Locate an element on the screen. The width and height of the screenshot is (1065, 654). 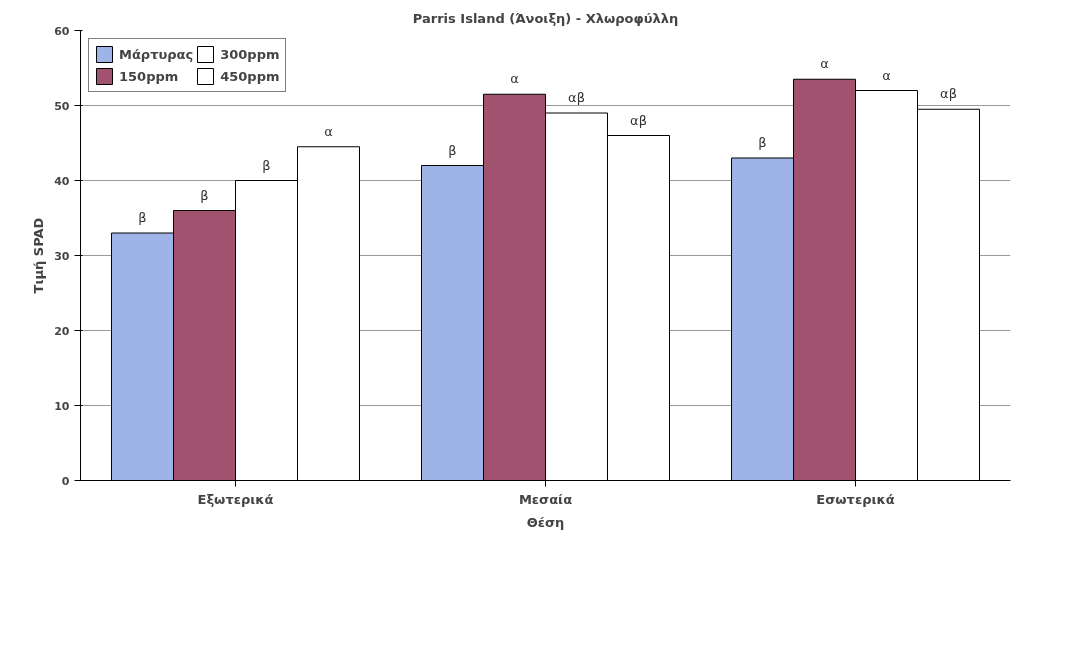
legend-label: 300ppm is located at coordinates (250, 54).